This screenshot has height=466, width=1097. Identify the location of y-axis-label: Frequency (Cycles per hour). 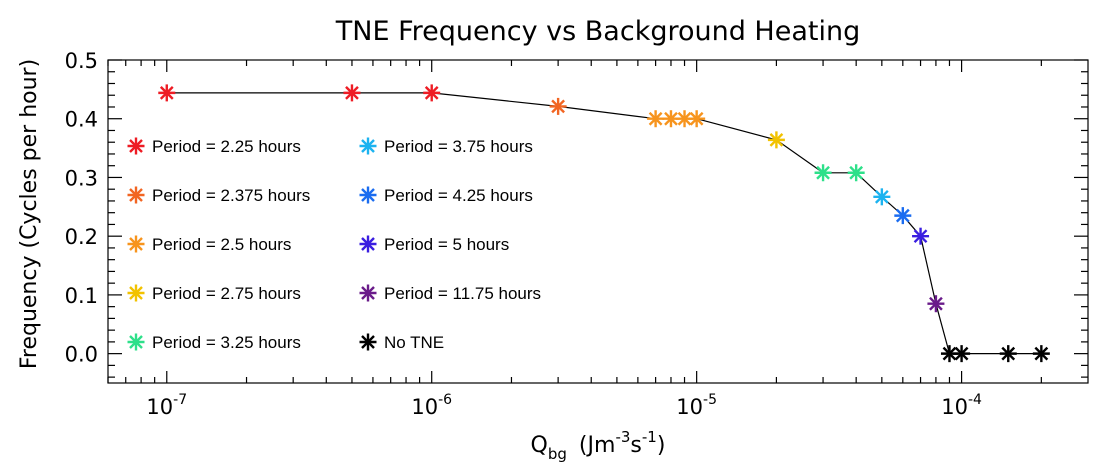
(29, 214).